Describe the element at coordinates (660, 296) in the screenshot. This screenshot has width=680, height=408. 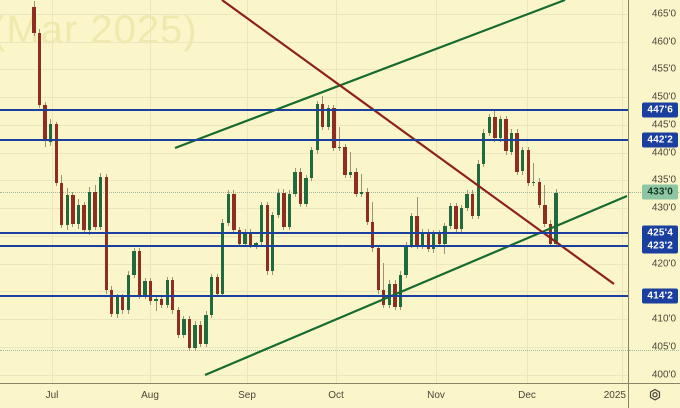
I see `price-level-label: 414'2` at that location.